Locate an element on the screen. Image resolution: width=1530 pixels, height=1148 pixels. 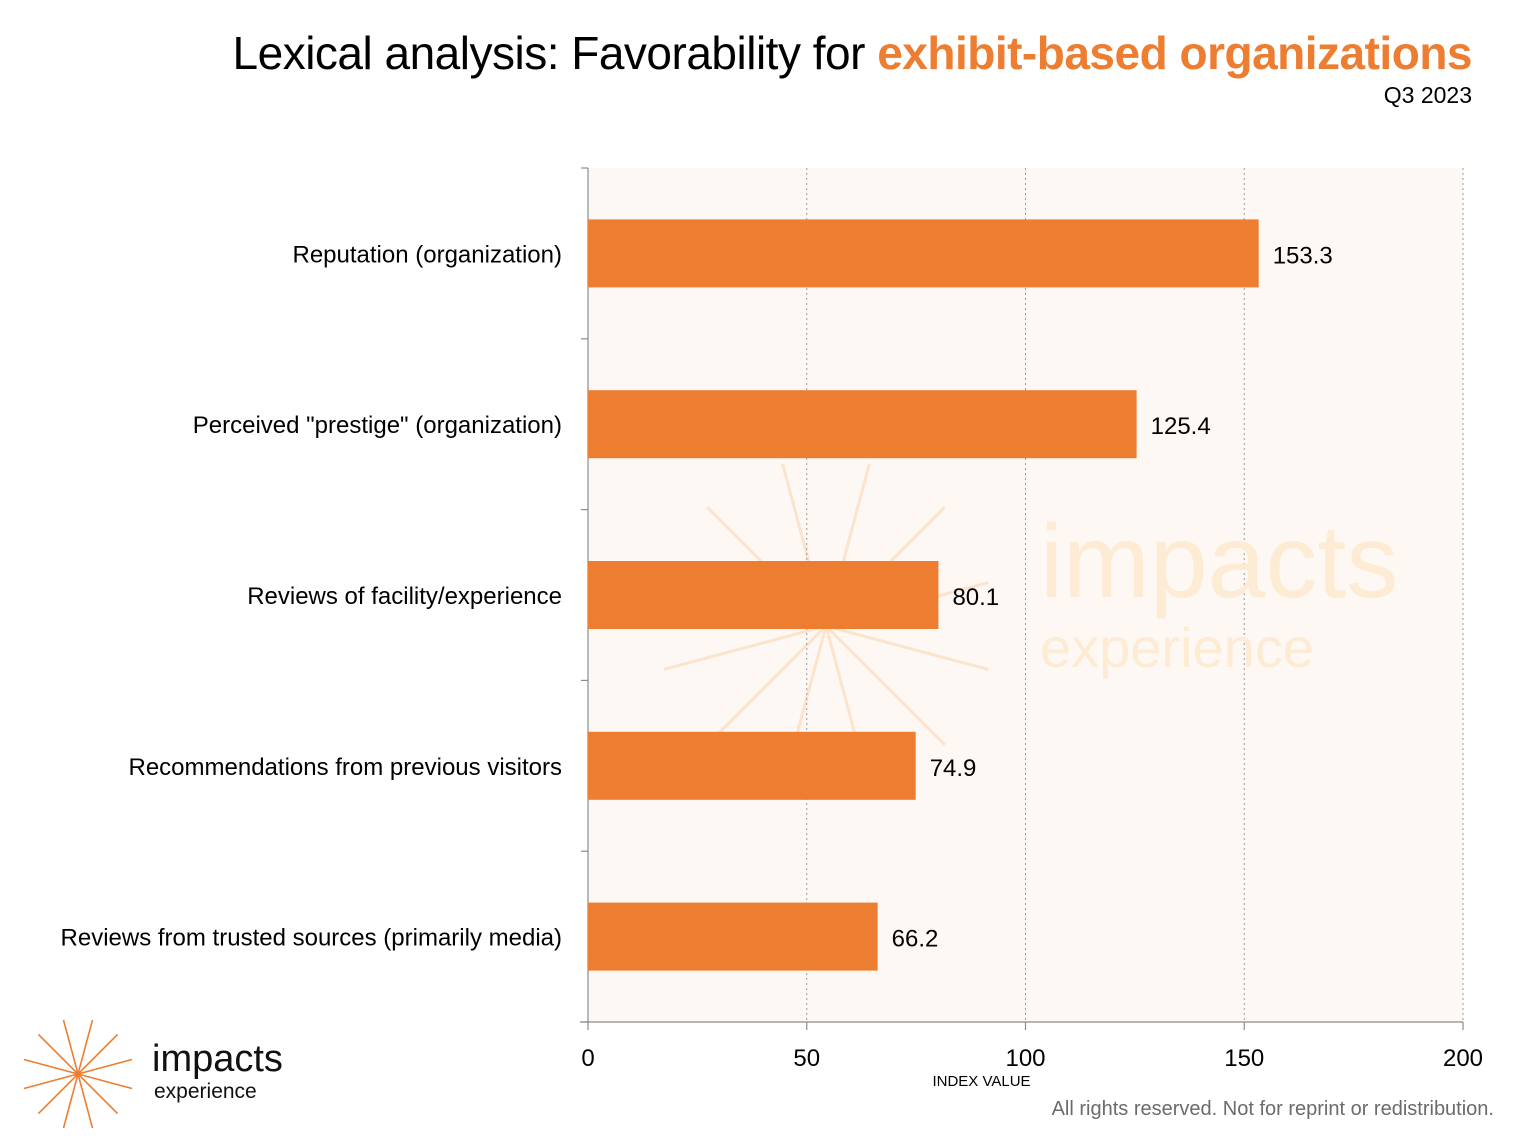
chart-subtitle: Q3 2023 is located at coordinates (1427, 95).